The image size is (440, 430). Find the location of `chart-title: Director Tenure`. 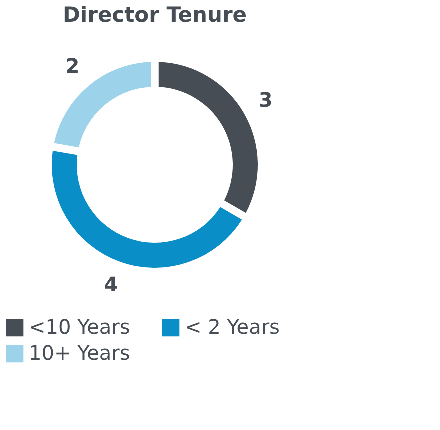

chart-title: Director Tenure is located at coordinates (155, 15).